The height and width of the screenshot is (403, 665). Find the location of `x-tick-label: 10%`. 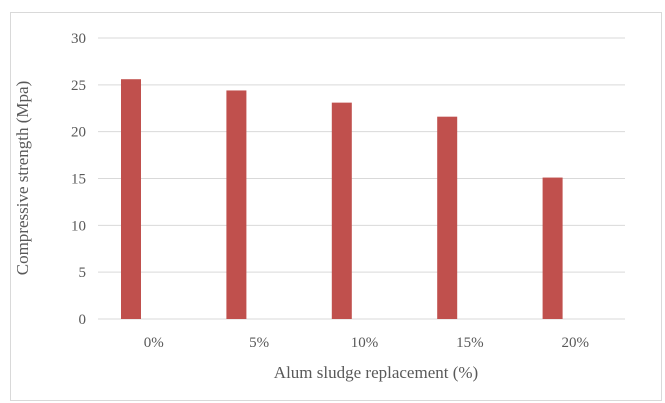

x-tick-label: 10% is located at coordinates (365, 343).